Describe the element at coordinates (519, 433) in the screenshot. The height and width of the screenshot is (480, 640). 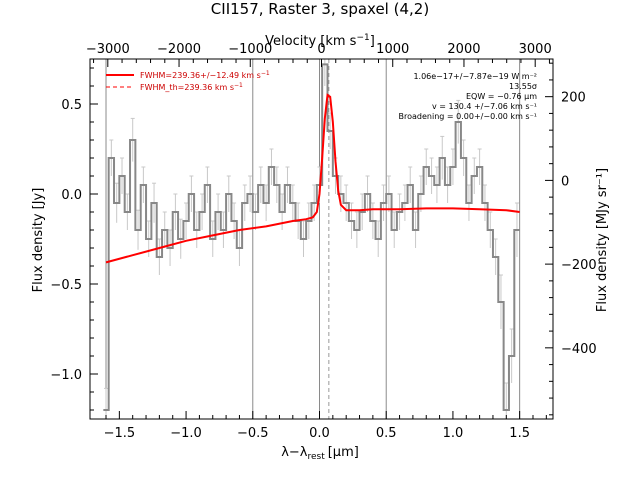
I see `x-tick-label: 1.5` at that location.